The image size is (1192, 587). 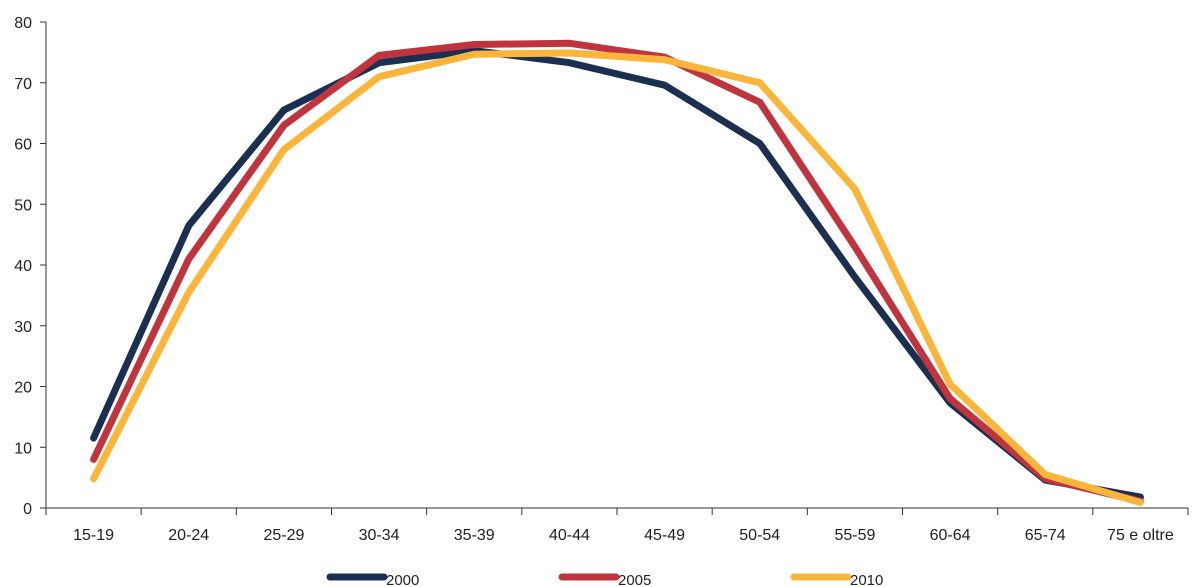 I want to click on x-tick-label: 50-54, so click(x=759, y=535).